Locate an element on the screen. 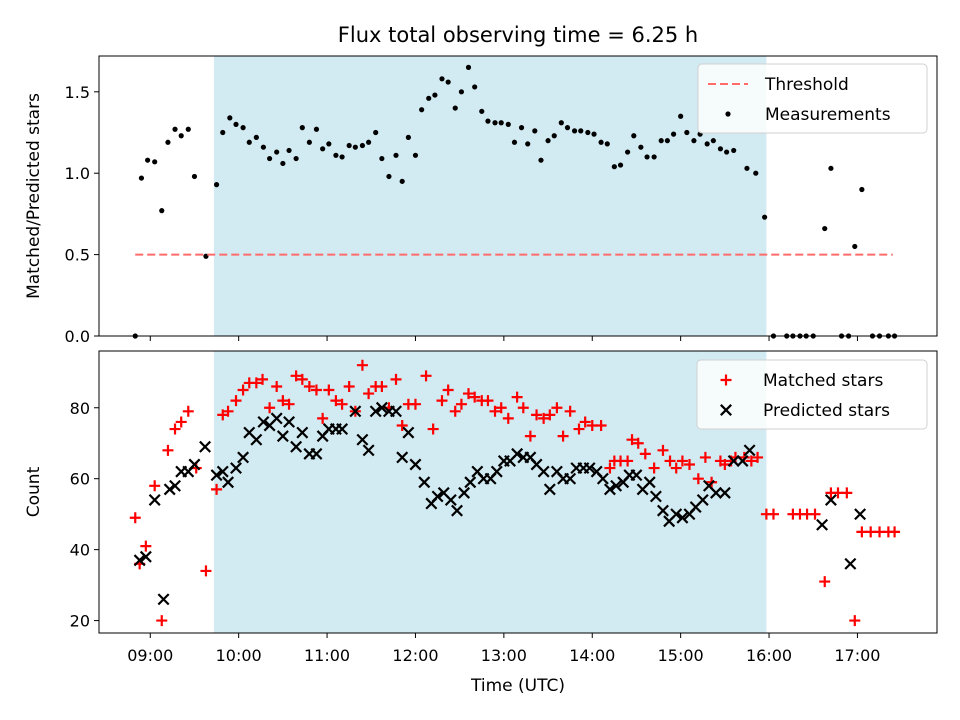 The width and height of the screenshot is (960, 720). legend-measurements-swatch is located at coordinates (728, 114).